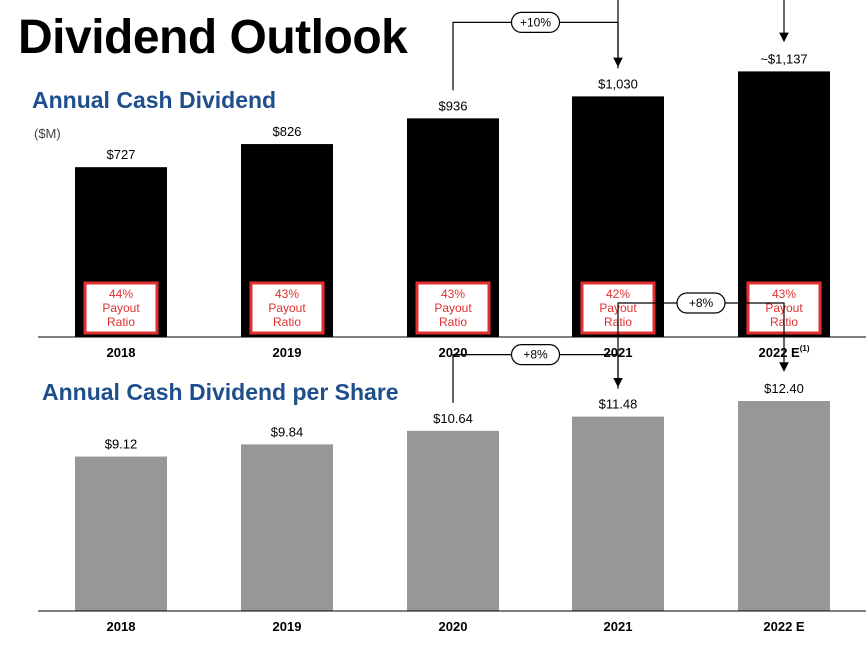 The image size is (866, 646). I want to click on chart1-payout-pct-2: 43%, so click(453, 294).